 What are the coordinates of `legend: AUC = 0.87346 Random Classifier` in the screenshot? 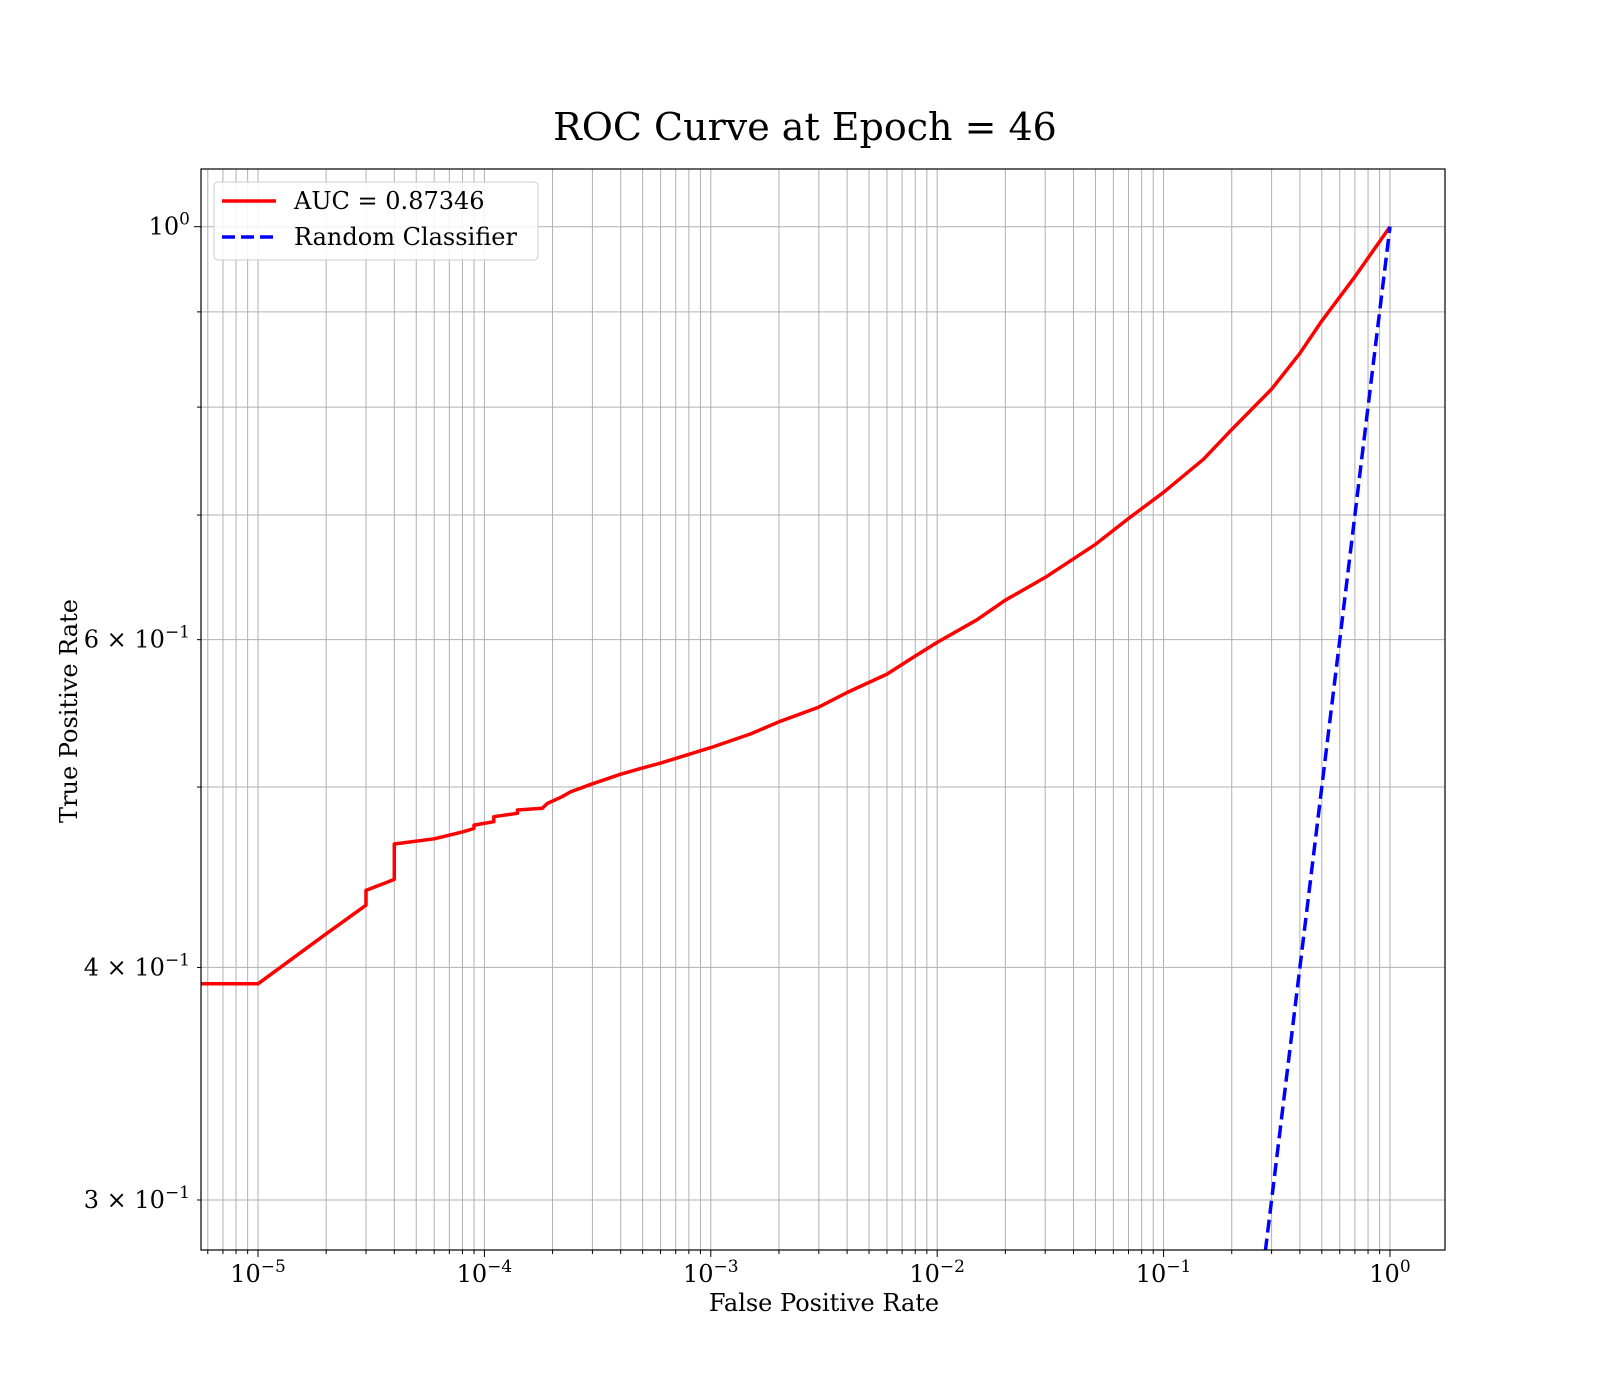 It's located at (376, 221).